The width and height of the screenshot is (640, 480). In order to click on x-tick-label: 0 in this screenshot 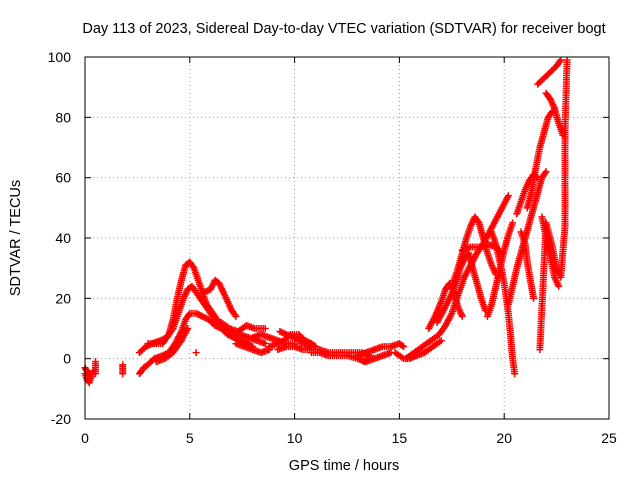, I will do `click(85, 438)`.